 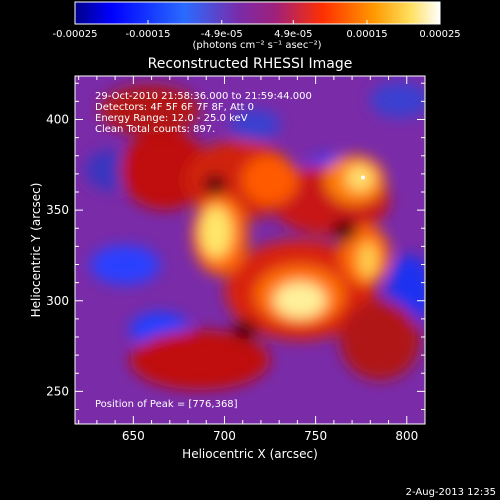 What do you see at coordinates (439, 34) in the screenshot?
I see `colorbar-tick-label: 0.00025` at bounding box center [439, 34].